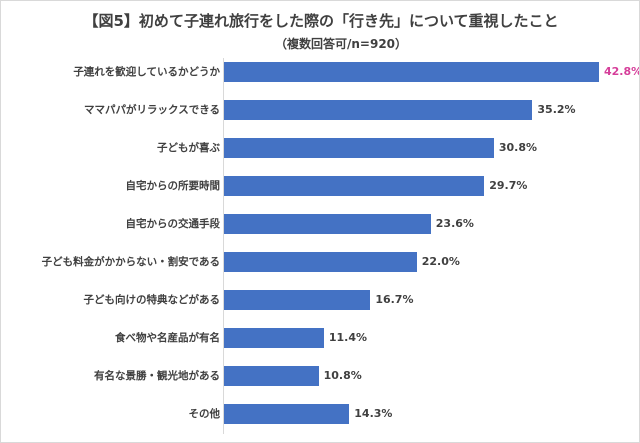 The width and height of the screenshot is (640, 443). I want to click on category-label: ママパパがリラックスできる, so click(152, 110).